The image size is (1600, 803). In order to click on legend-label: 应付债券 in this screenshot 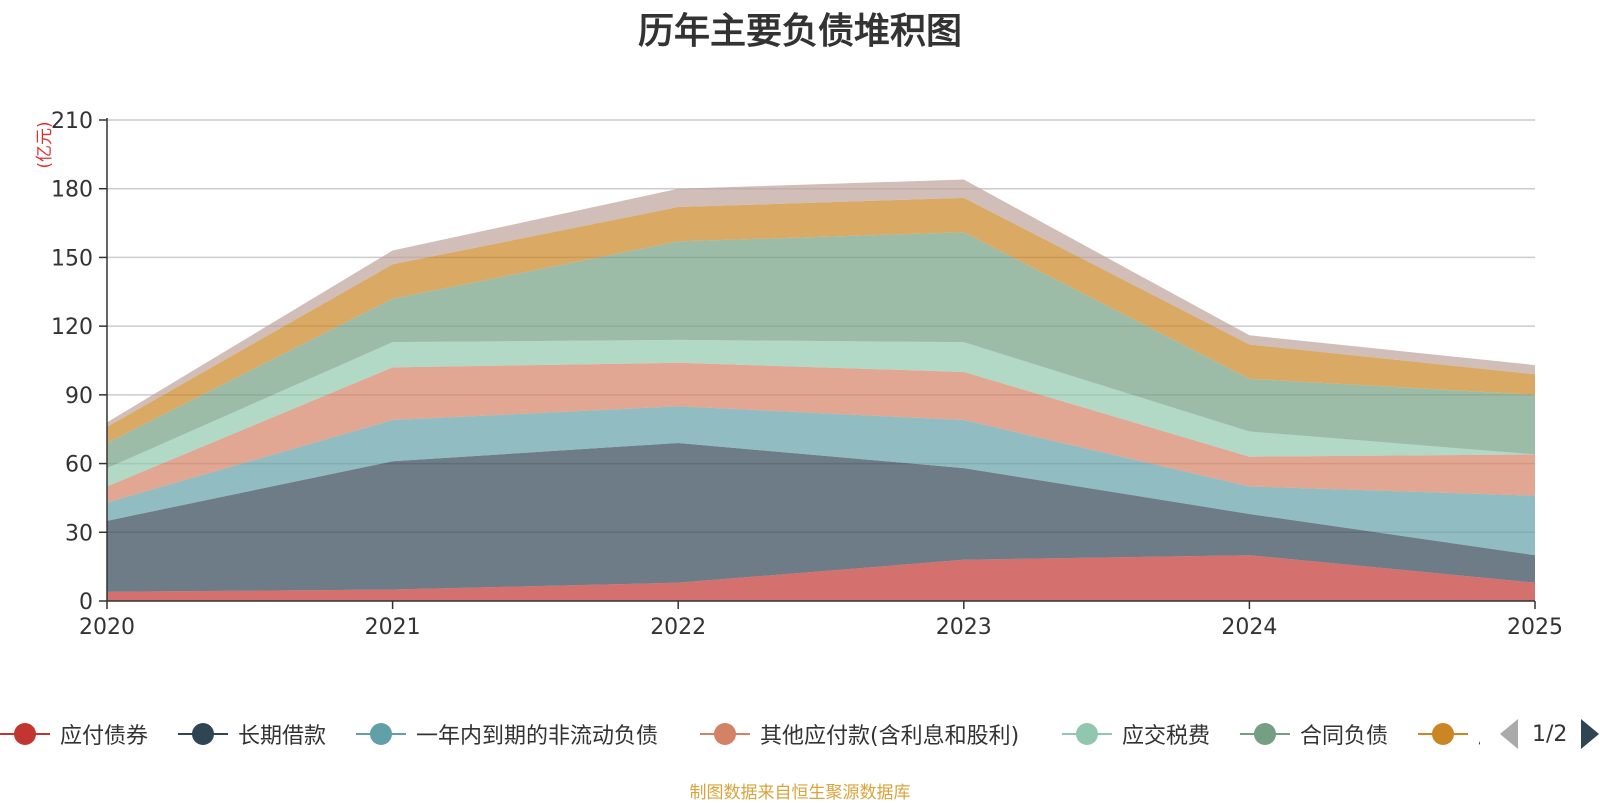, I will do `click(104, 736)`.